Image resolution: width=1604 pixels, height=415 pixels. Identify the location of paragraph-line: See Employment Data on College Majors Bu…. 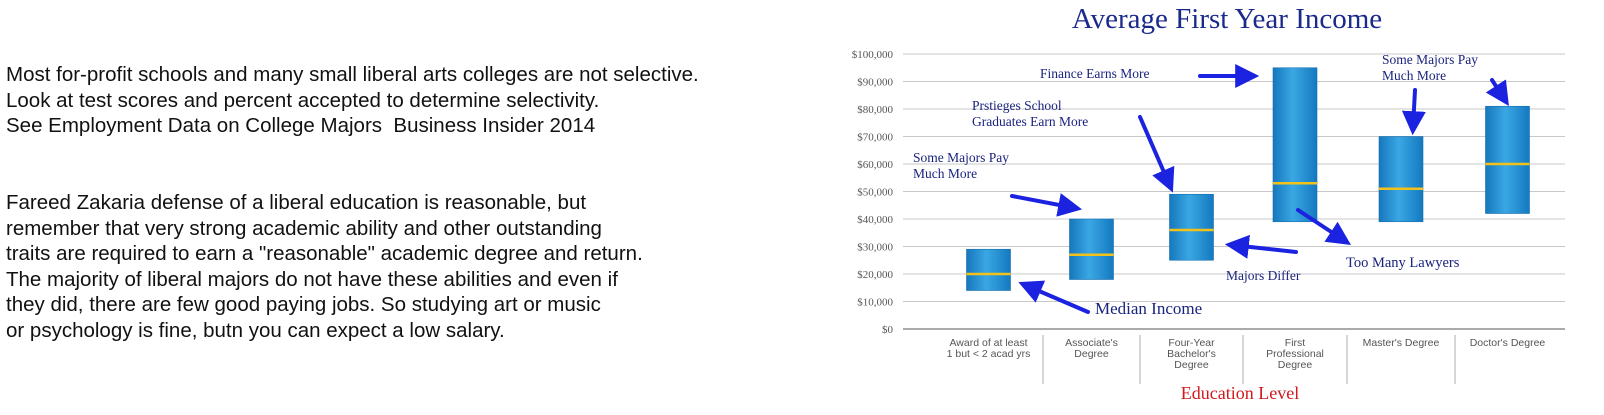
(301, 125).